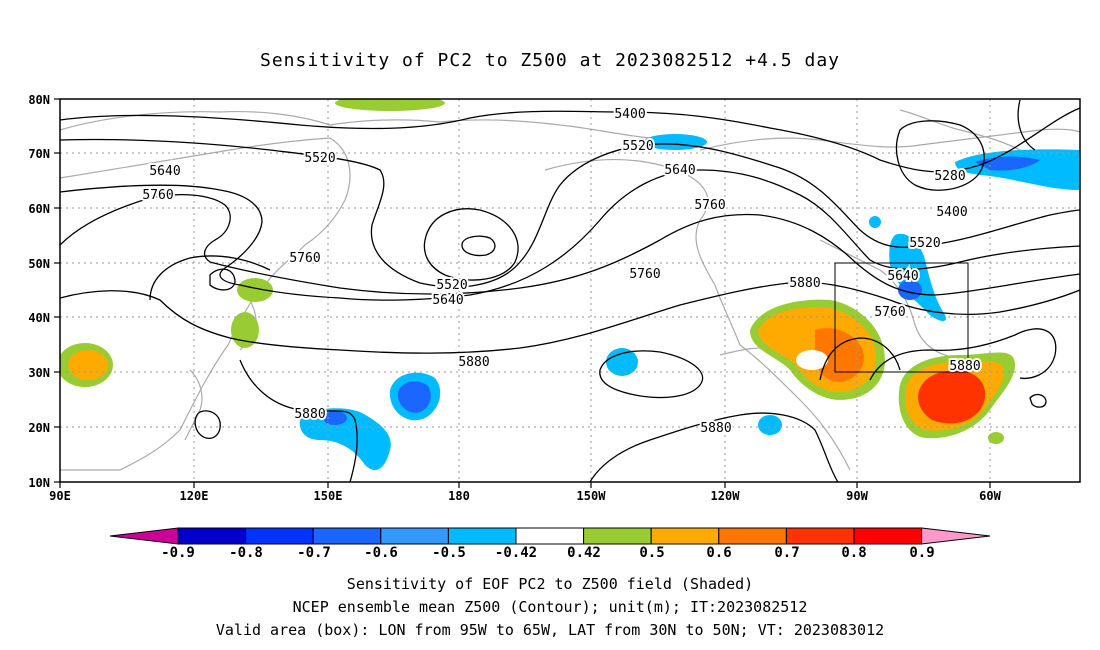 The width and height of the screenshot is (1100, 650). What do you see at coordinates (222, 279) in the screenshot?
I see `contour-5760-closed` at bounding box center [222, 279].